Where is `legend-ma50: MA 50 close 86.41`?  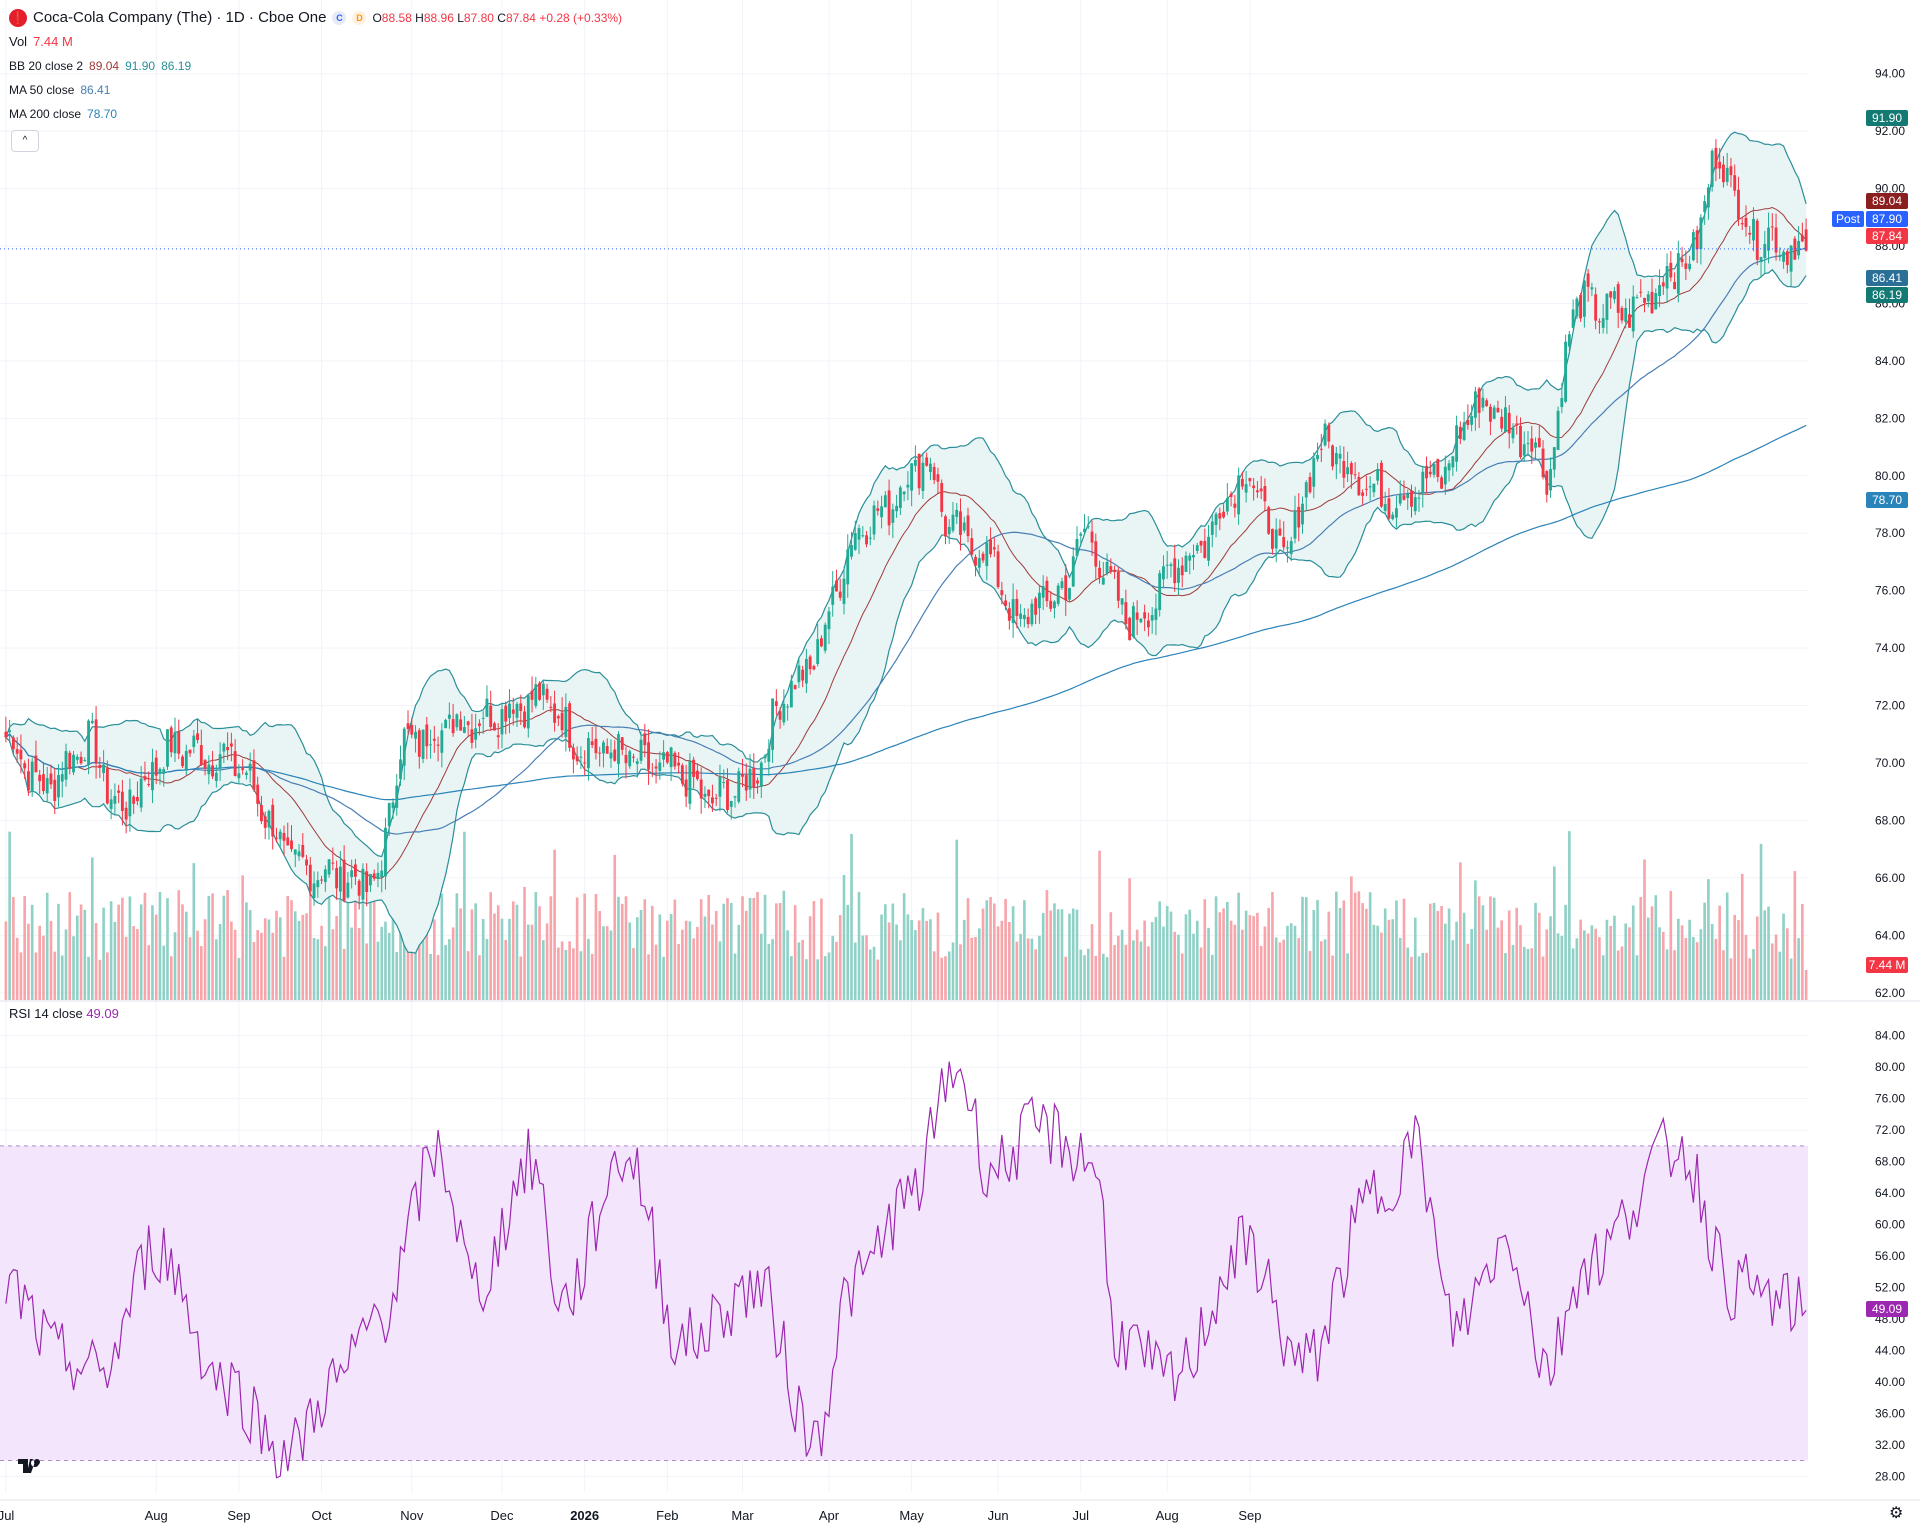
legend-ma50: MA 50 close 86.41 is located at coordinates (60, 90).